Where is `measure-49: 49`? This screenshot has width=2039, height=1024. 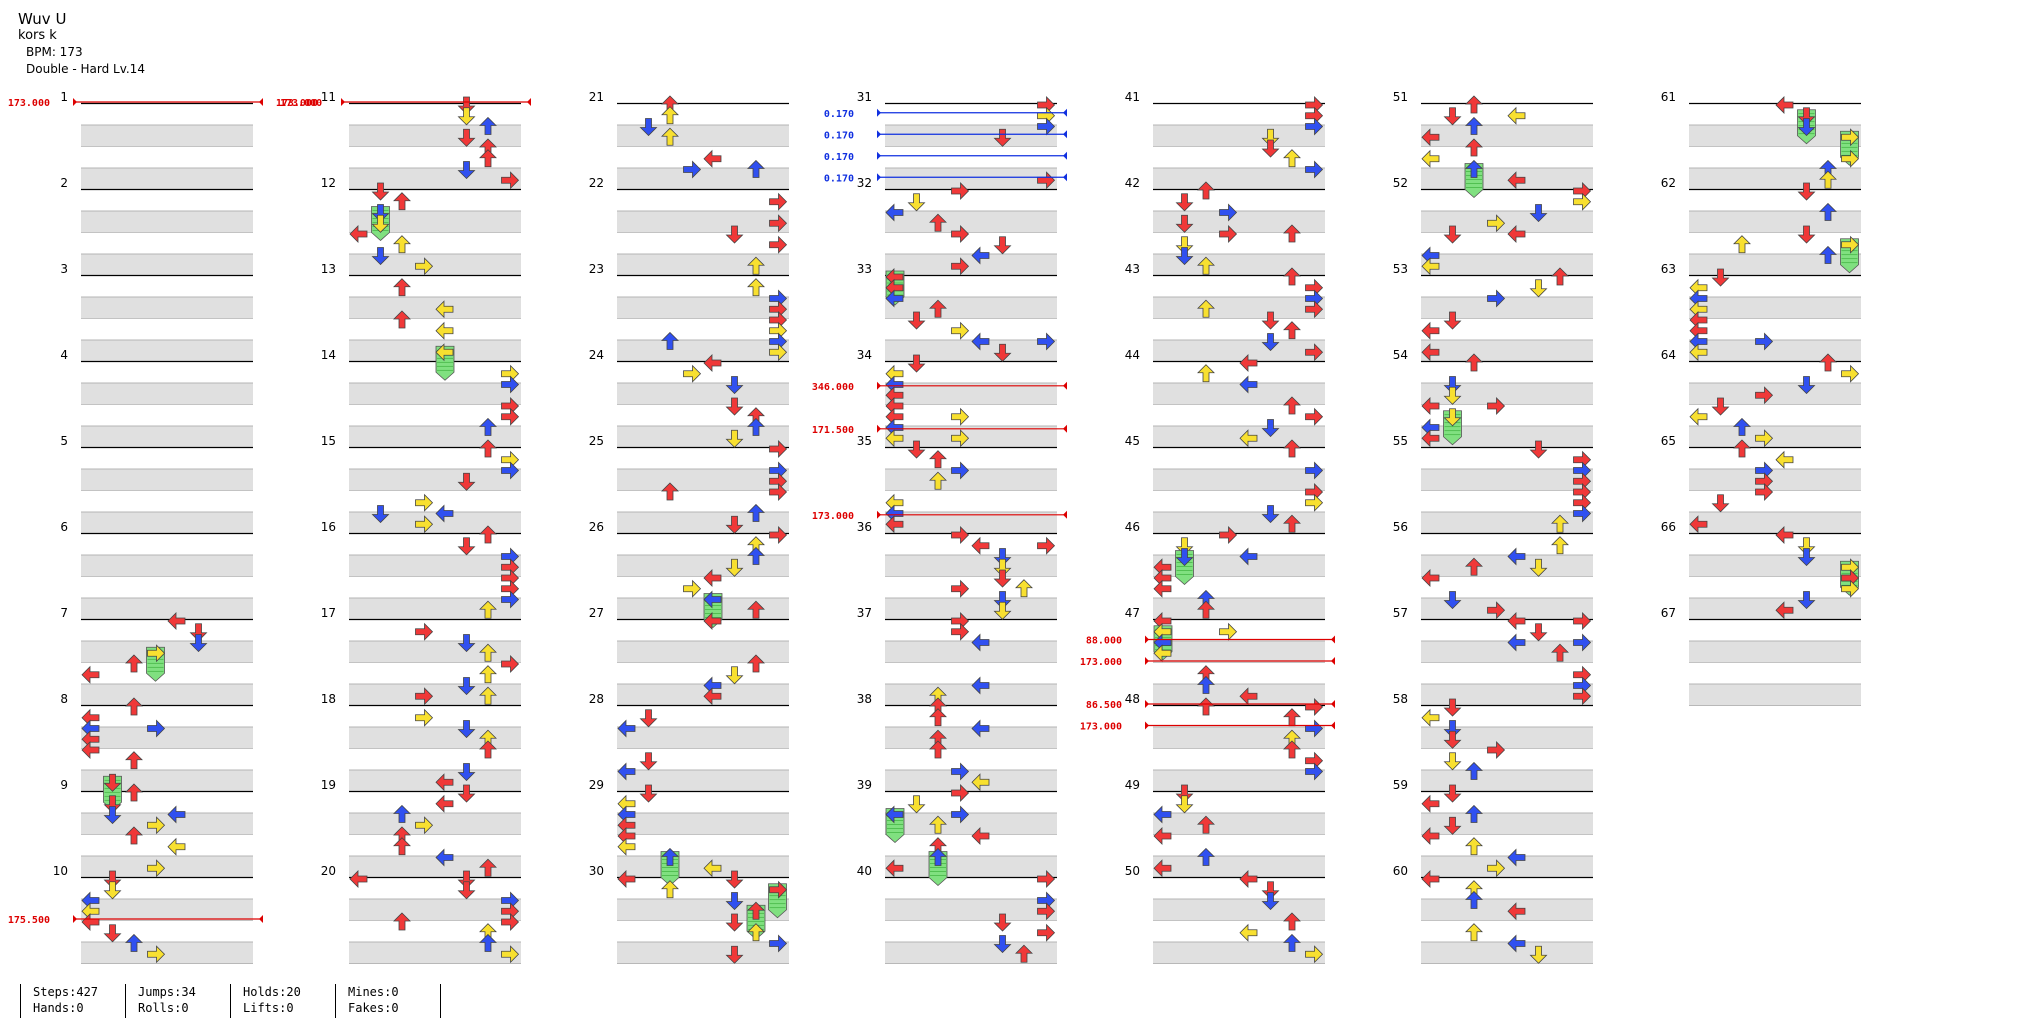 measure-49: 49 is located at coordinates (1225, 828).